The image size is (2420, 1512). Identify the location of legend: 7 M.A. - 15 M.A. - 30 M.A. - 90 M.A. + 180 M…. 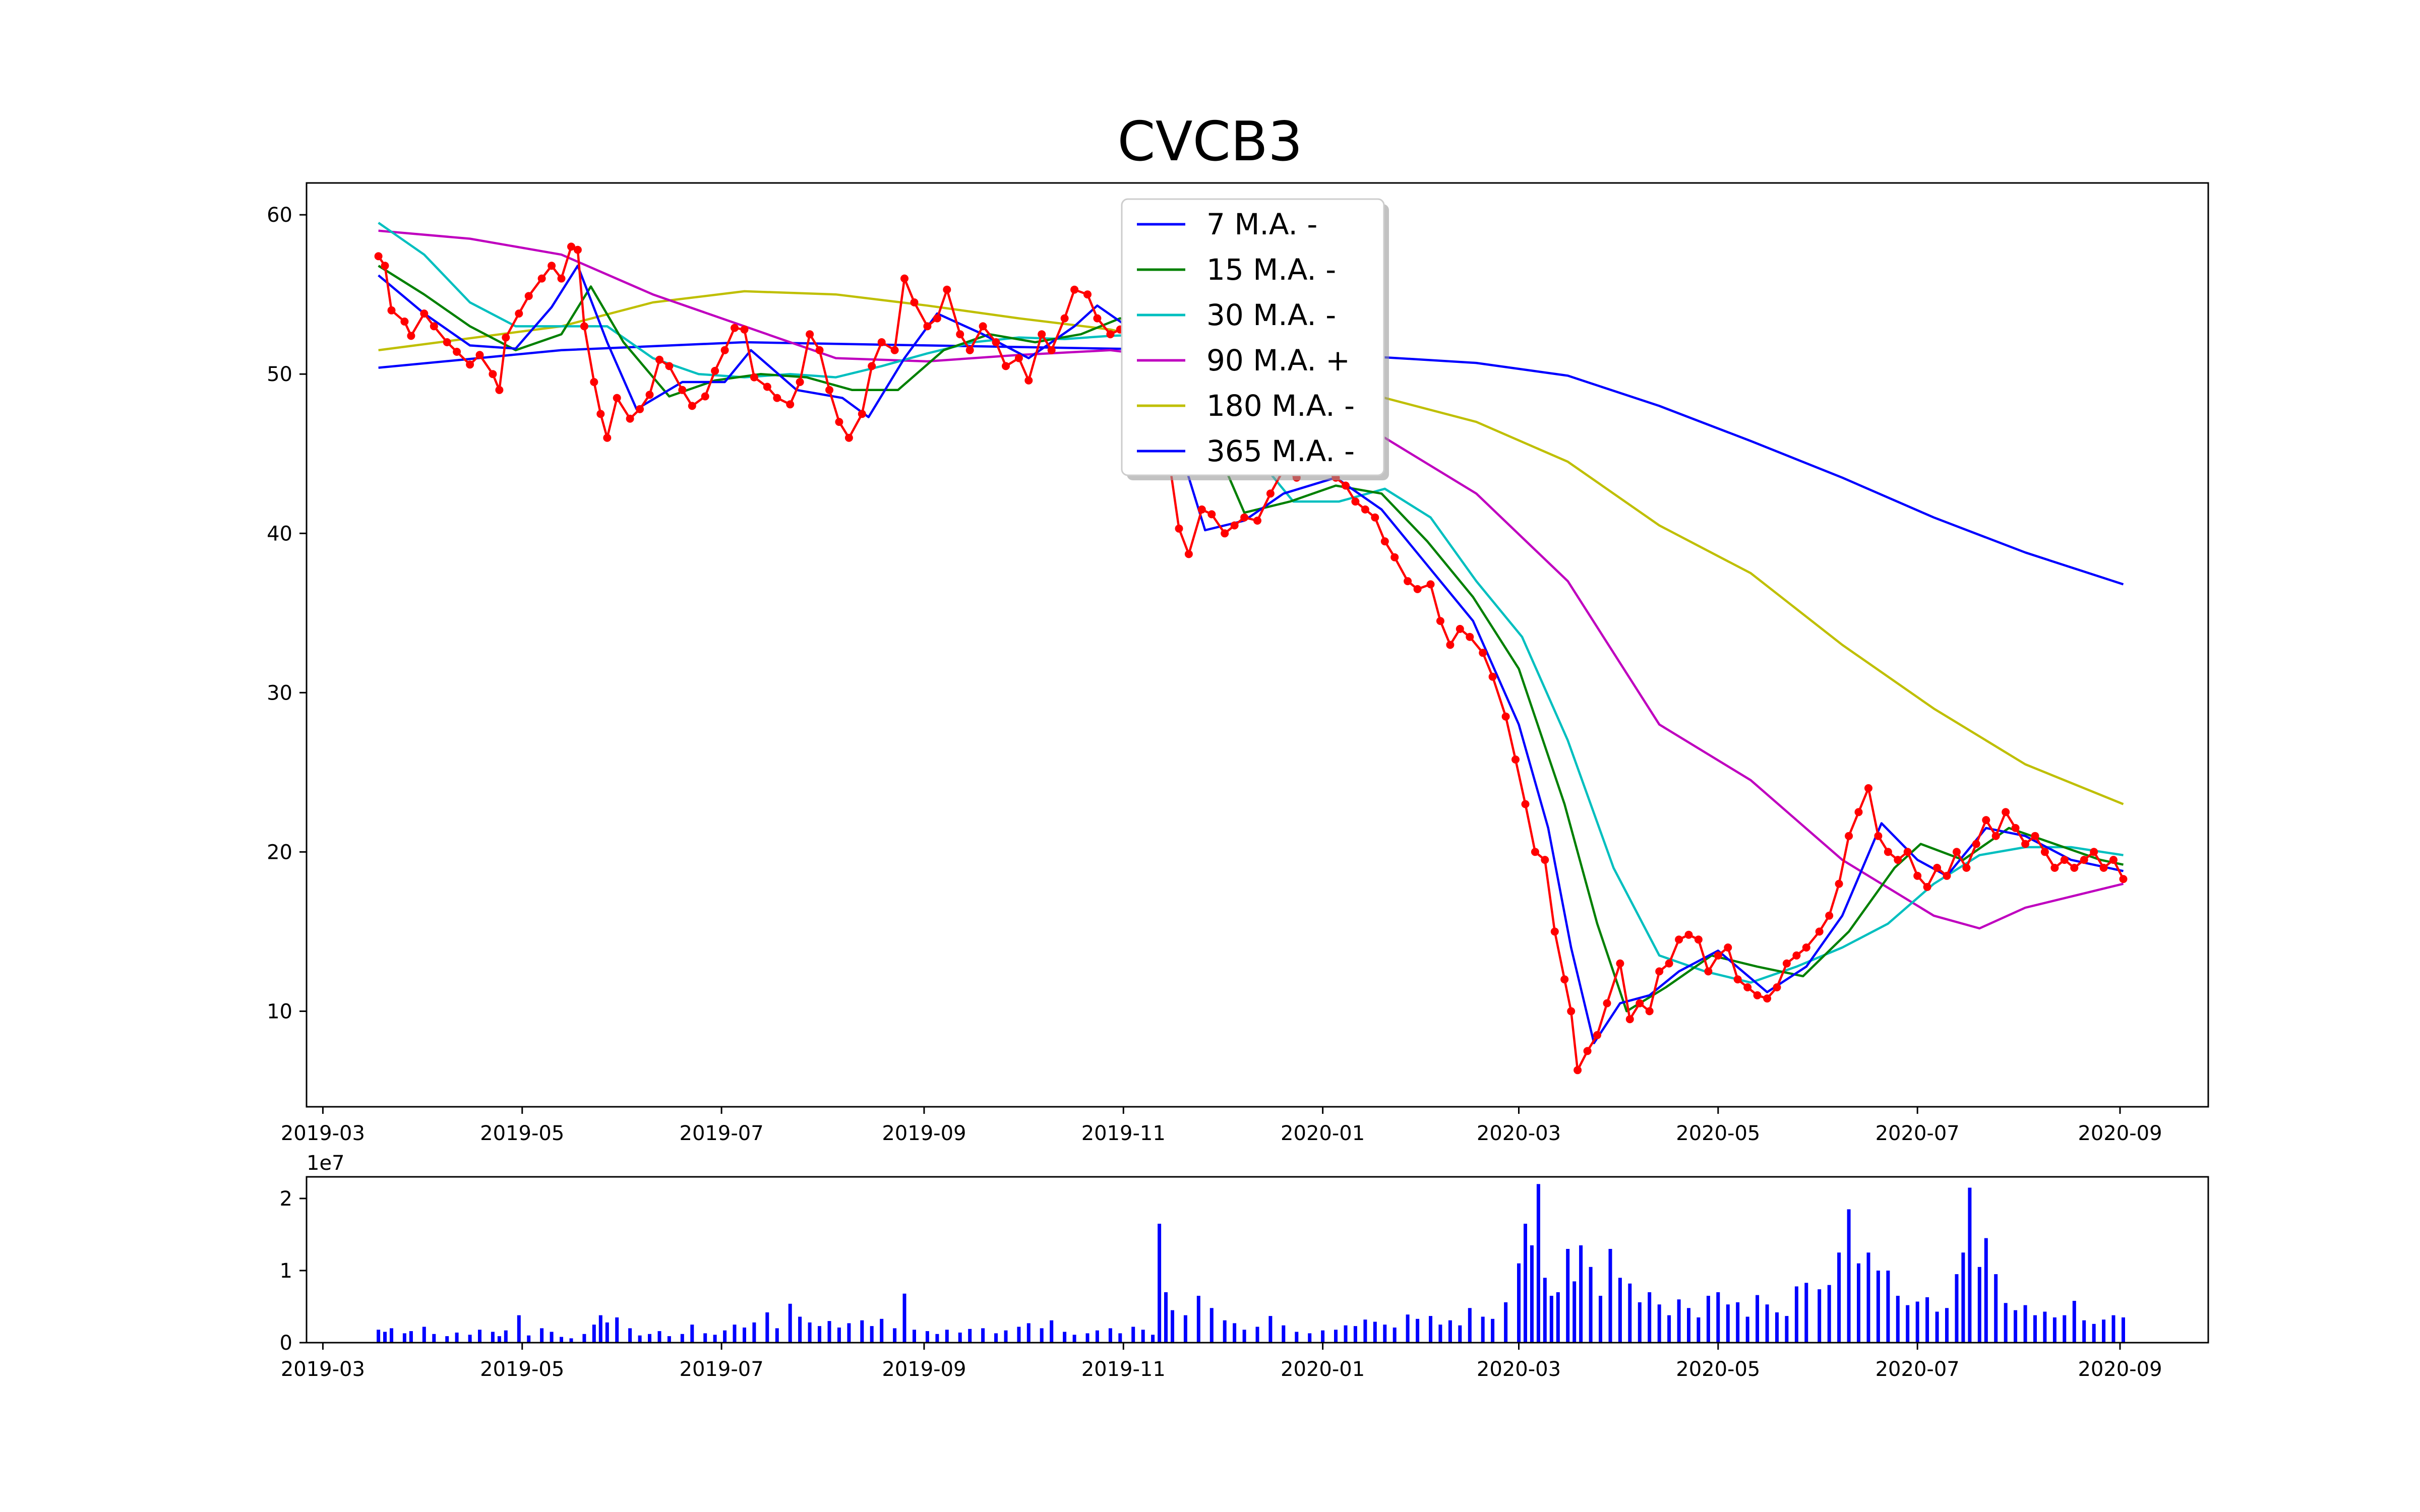
(1255, 339).